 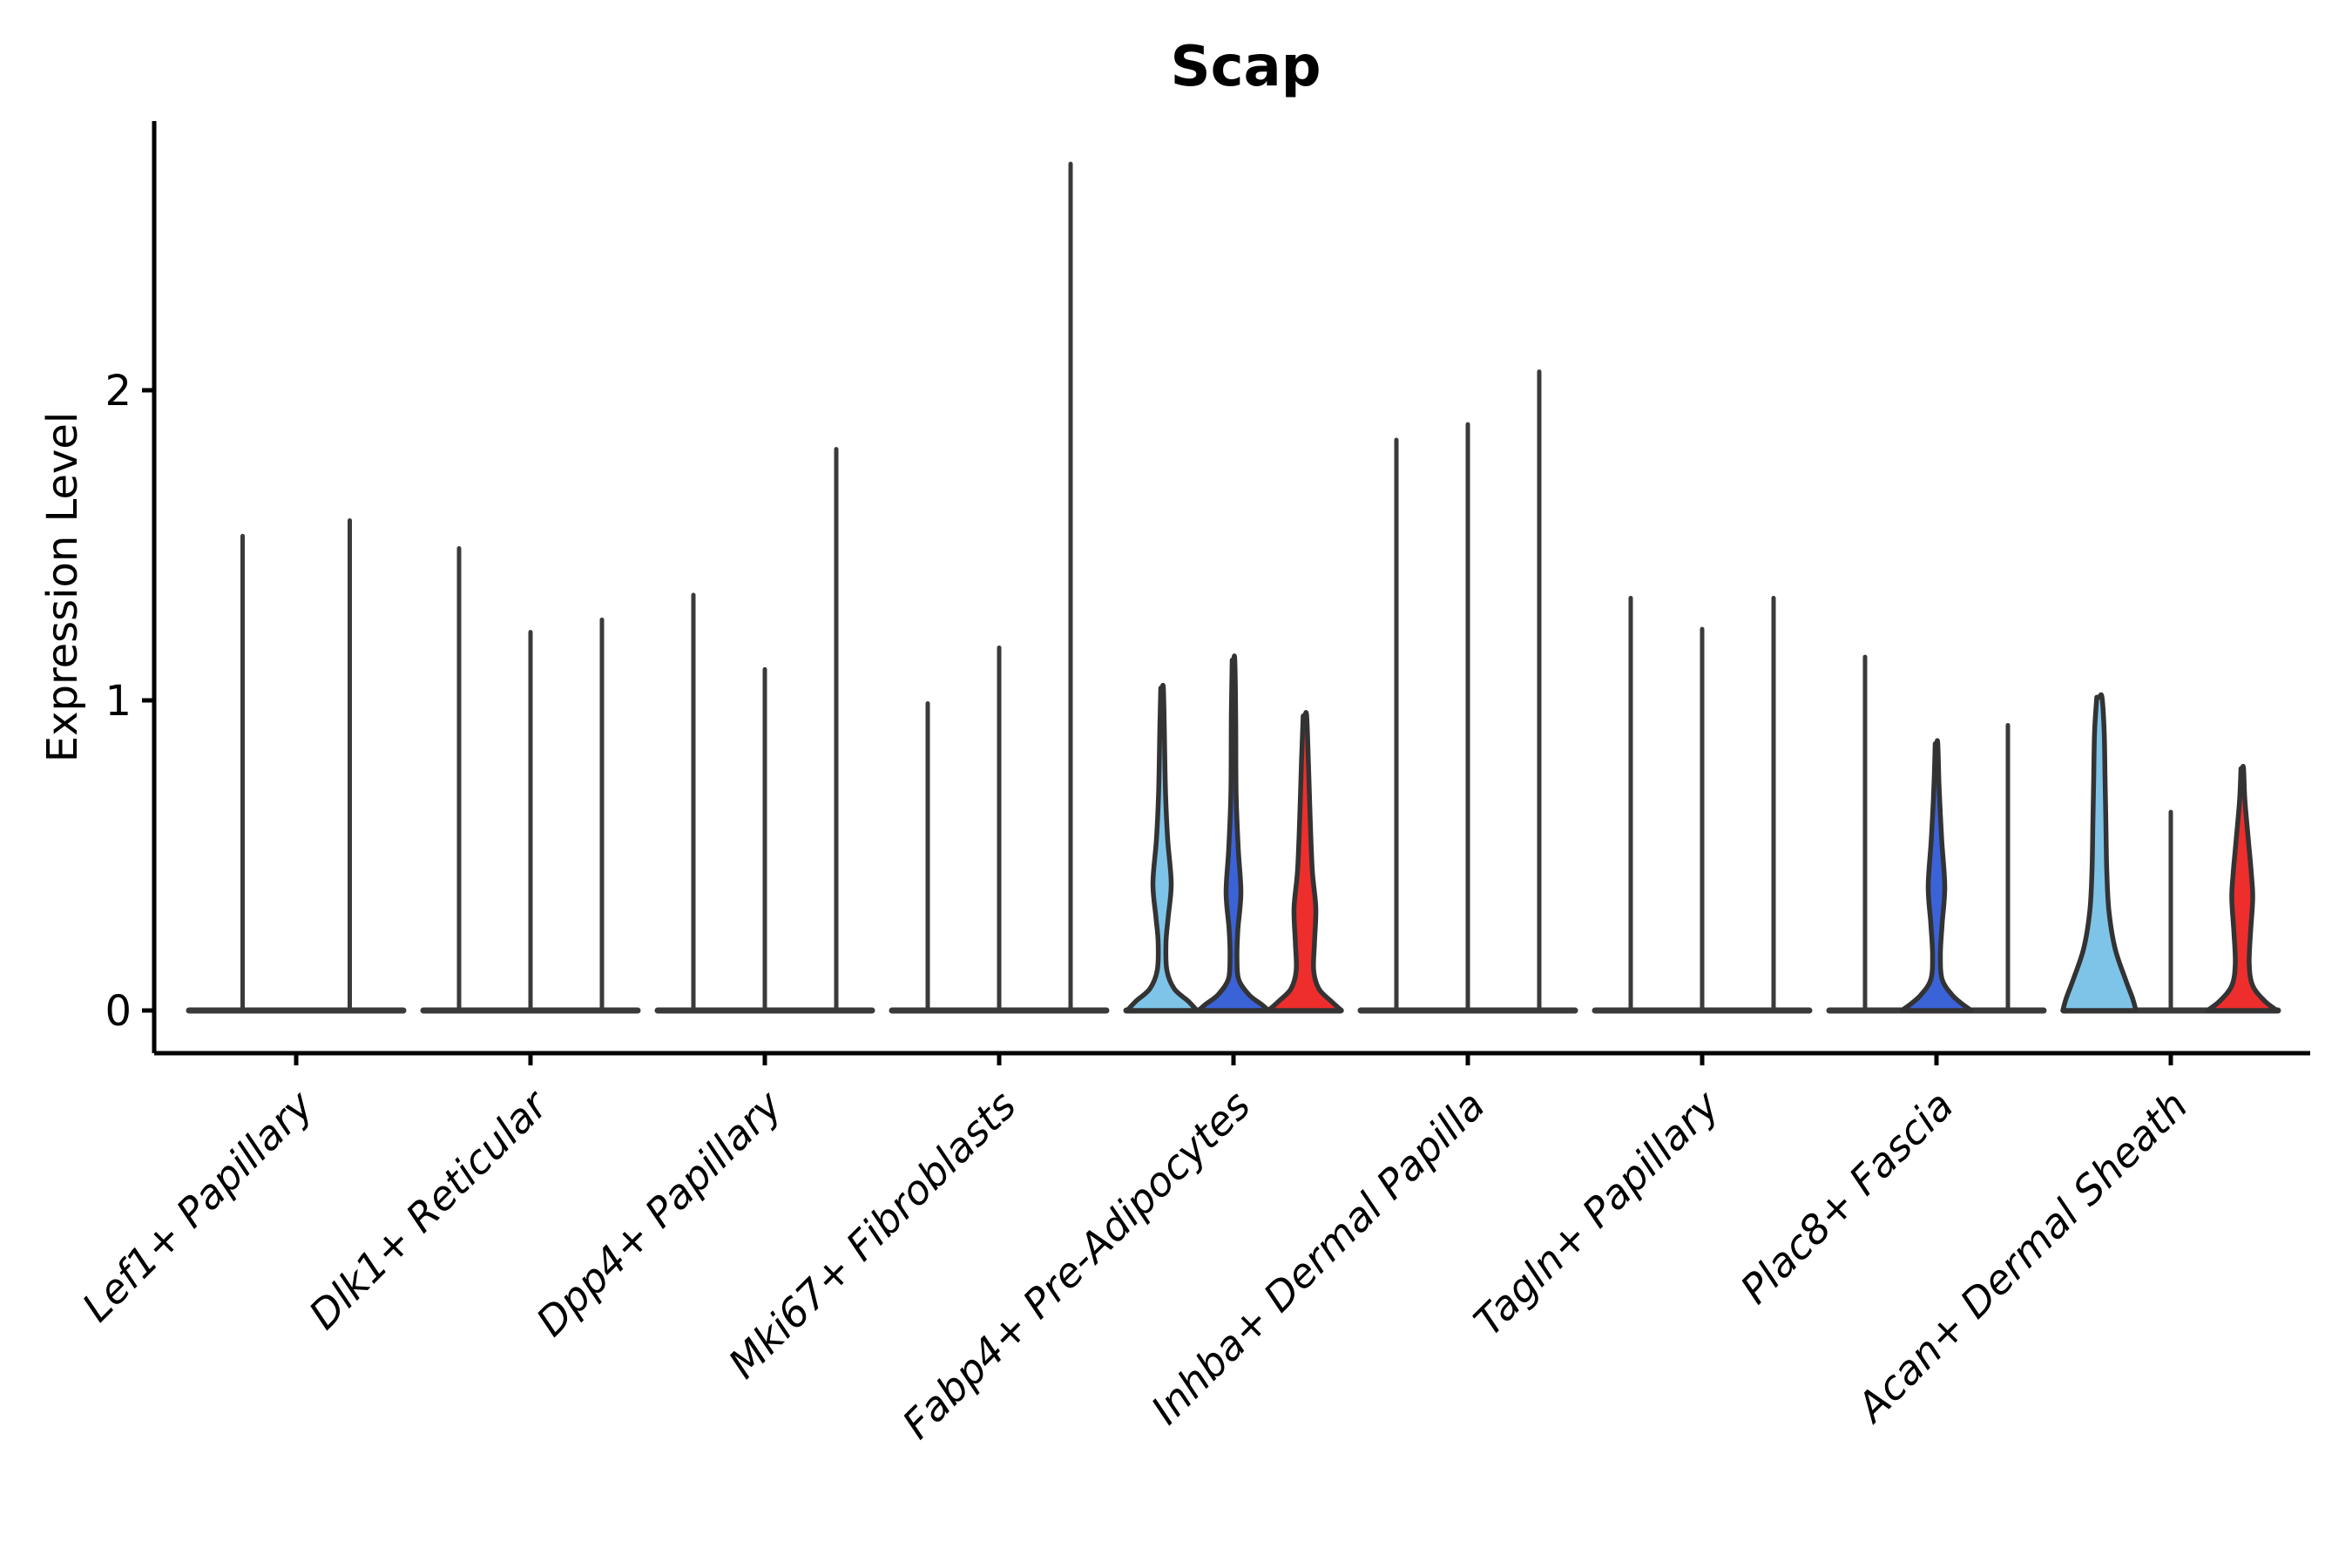 What do you see at coordinates (1245, 67) in the screenshot?
I see `chart-title: Scap` at bounding box center [1245, 67].